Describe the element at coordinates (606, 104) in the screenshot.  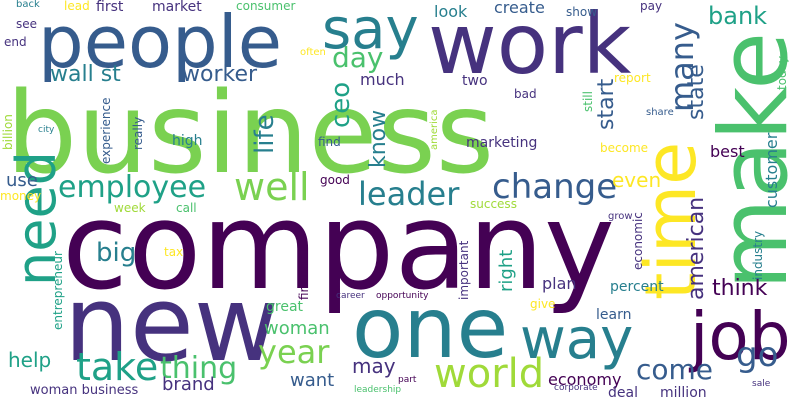
I see `word: start` at that location.